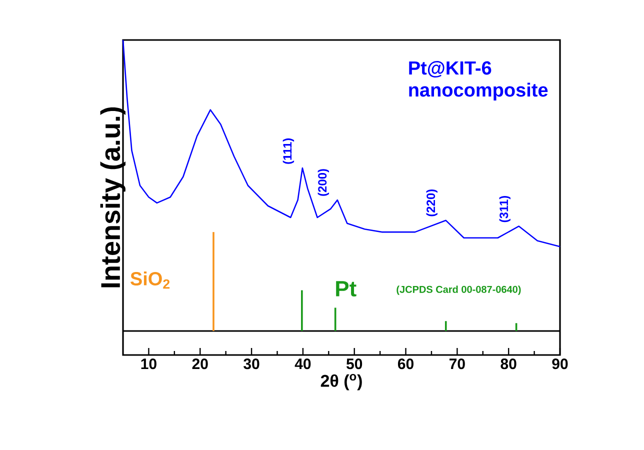 Image resolution: width=644 pixels, height=450 pixels. I want to click on x-tick-label: 60, so click(406, 364).